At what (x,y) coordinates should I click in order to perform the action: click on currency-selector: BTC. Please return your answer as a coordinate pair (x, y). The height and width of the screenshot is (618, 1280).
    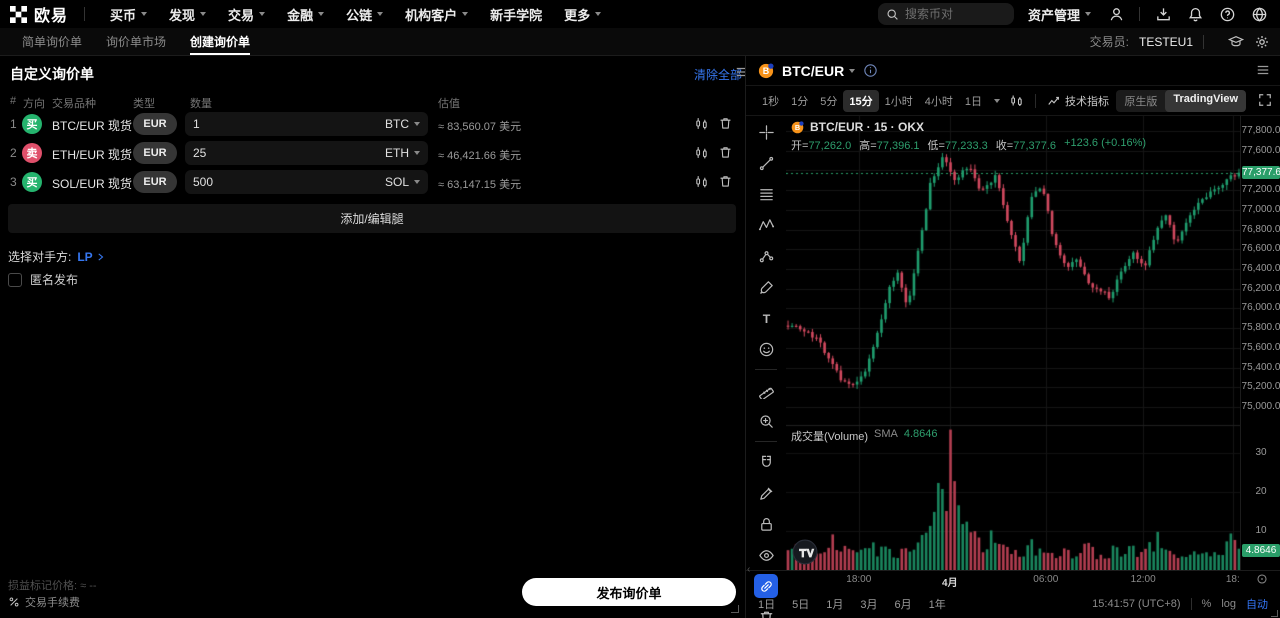
    Looking at the image, I should click on (397, 124).